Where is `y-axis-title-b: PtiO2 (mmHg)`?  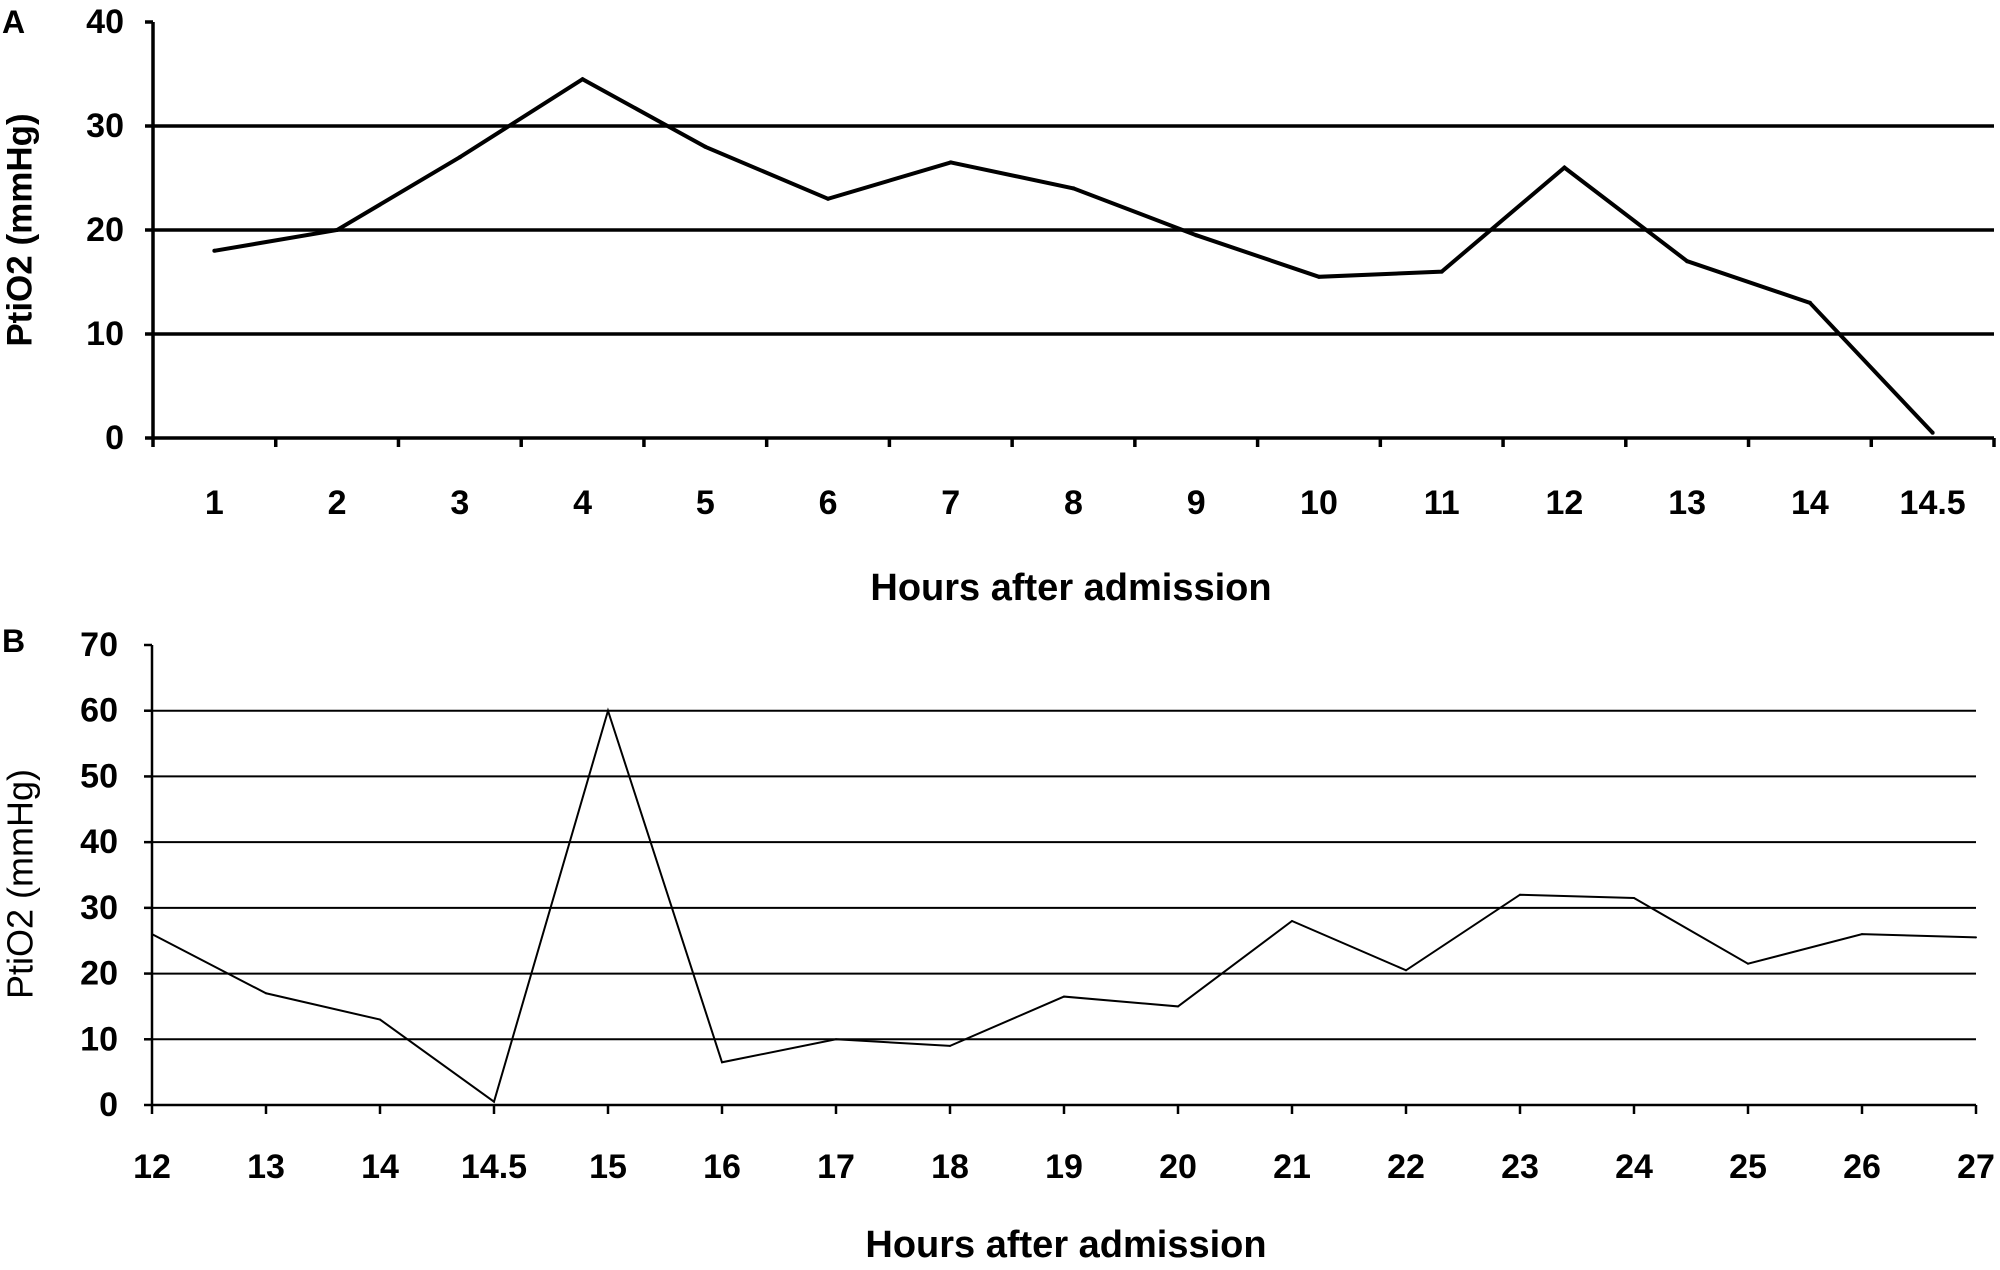
y-axis-title-b: PtiO2 (mmHg) is located at coordinates (20, 884).